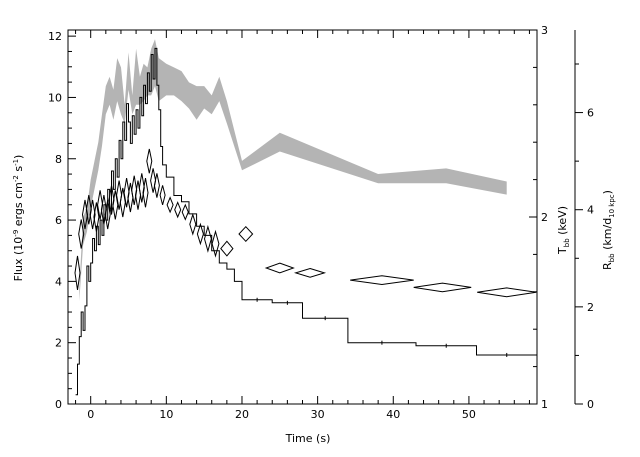 The image size is (640, 457). I want to click on radius-tick-label: 2, so click(590, 307).